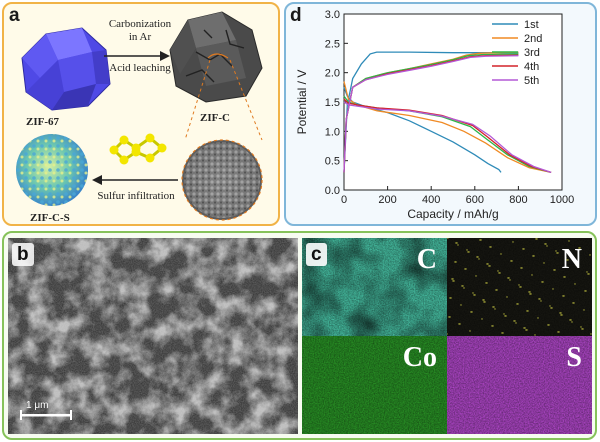 The image size is (600, 442). I want to click on y-tick-label: 3.0, so click(332, 15).